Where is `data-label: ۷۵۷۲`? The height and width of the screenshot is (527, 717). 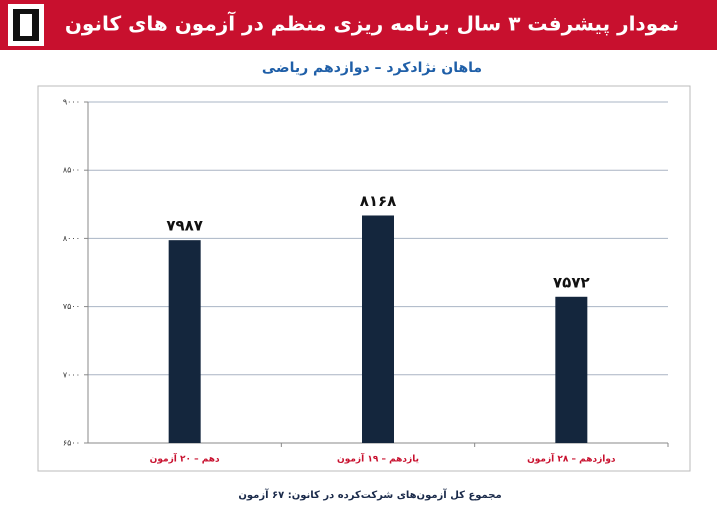
data-label: ۷۵۷۲ is located at coordinates (571, 282).